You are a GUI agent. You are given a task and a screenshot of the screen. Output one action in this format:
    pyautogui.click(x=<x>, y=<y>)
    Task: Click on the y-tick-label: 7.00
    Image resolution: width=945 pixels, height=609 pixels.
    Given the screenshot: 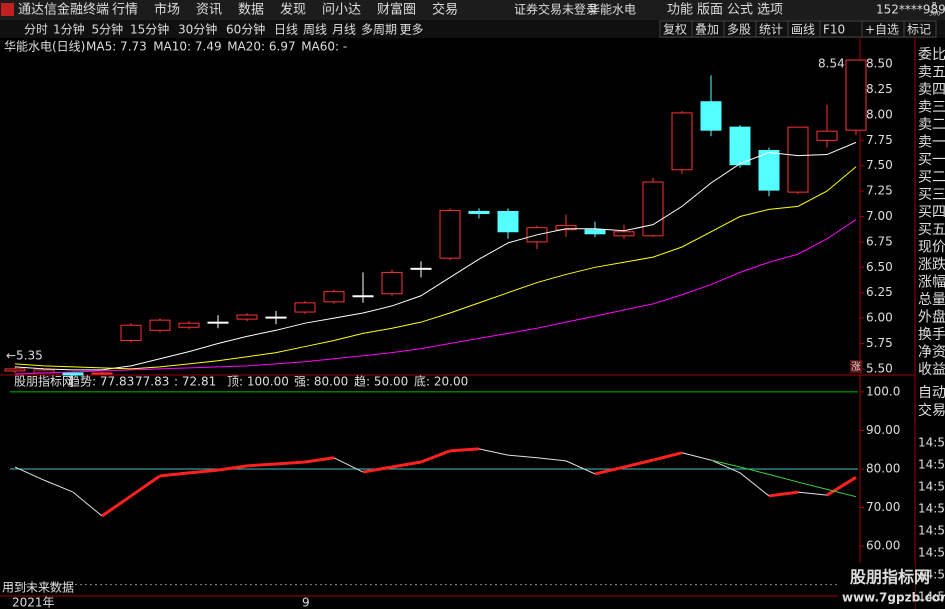 What is the action you would take?
    pyautogui.click(x=879, y=216)
    